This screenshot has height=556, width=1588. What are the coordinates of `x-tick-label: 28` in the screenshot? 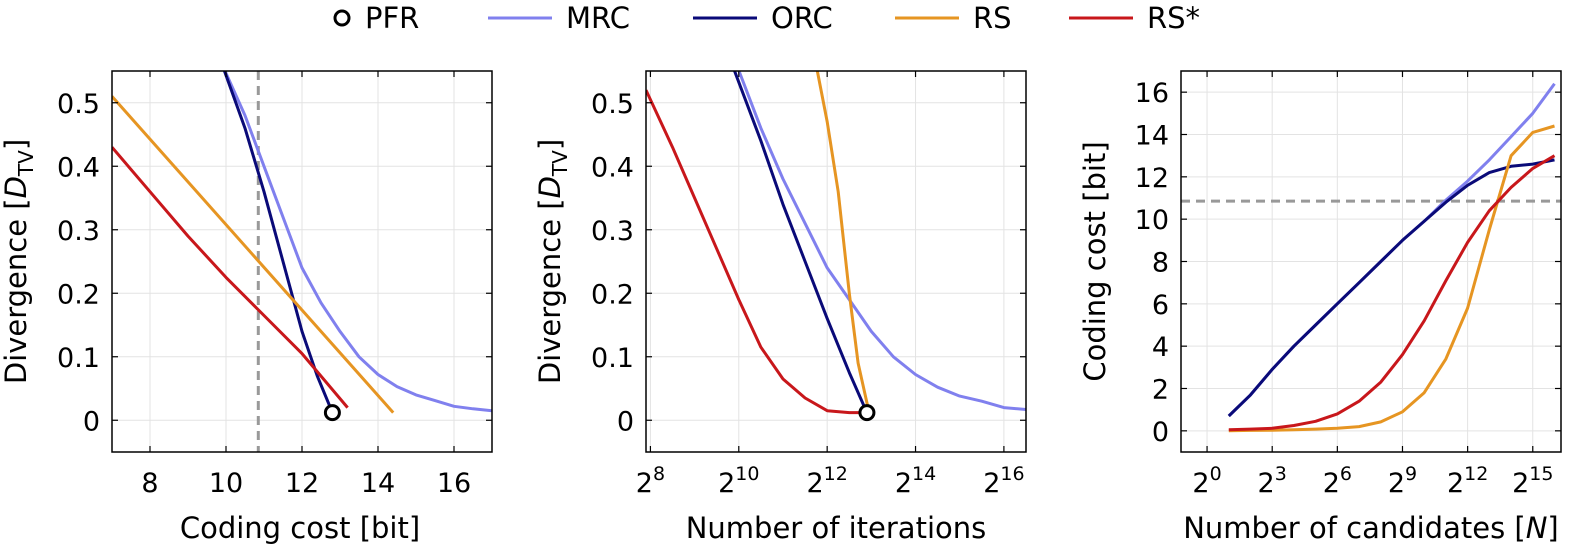 It's located at (650, 481).